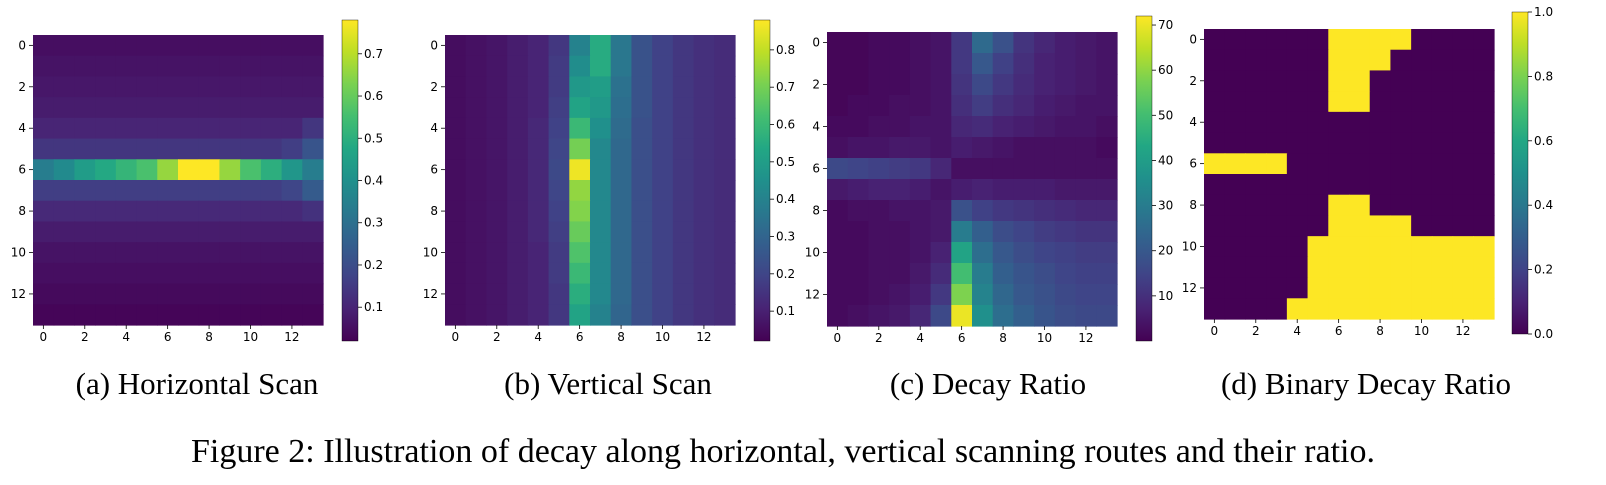 The height and width of the screenshot is (485, 1606). What do you see at coordinates (879, 338) in the screenshot?
I see `x-tick-label: 2` at bounding box center [879, 338].